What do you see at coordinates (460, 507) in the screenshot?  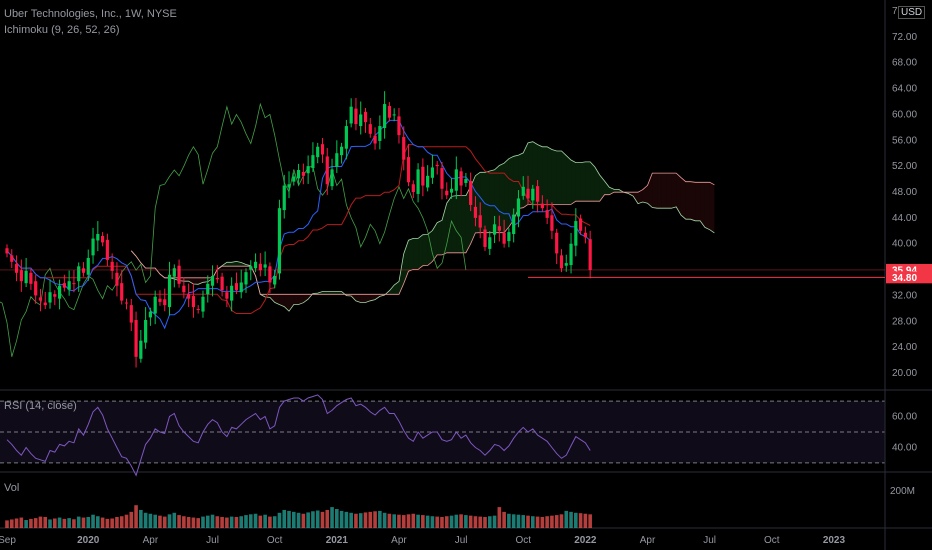 I see `volume-pane: 200M` at bounding box center [460, 507].